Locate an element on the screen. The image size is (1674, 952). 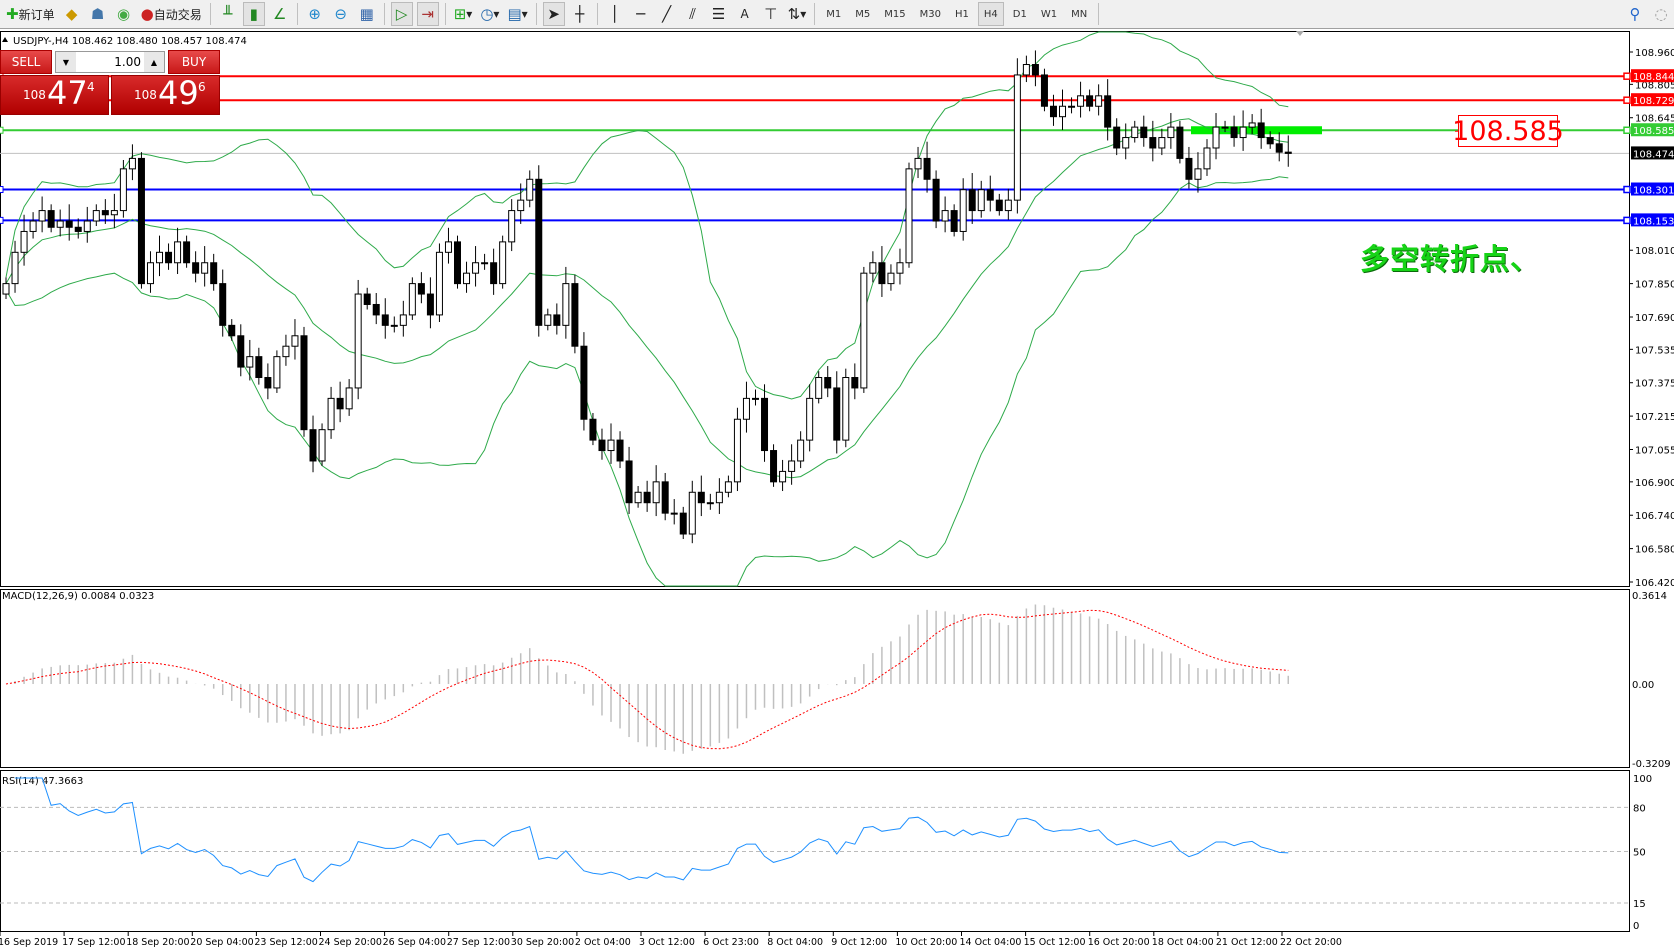
fibonacci-tool: ☰ is located at coordinates (719, 14).